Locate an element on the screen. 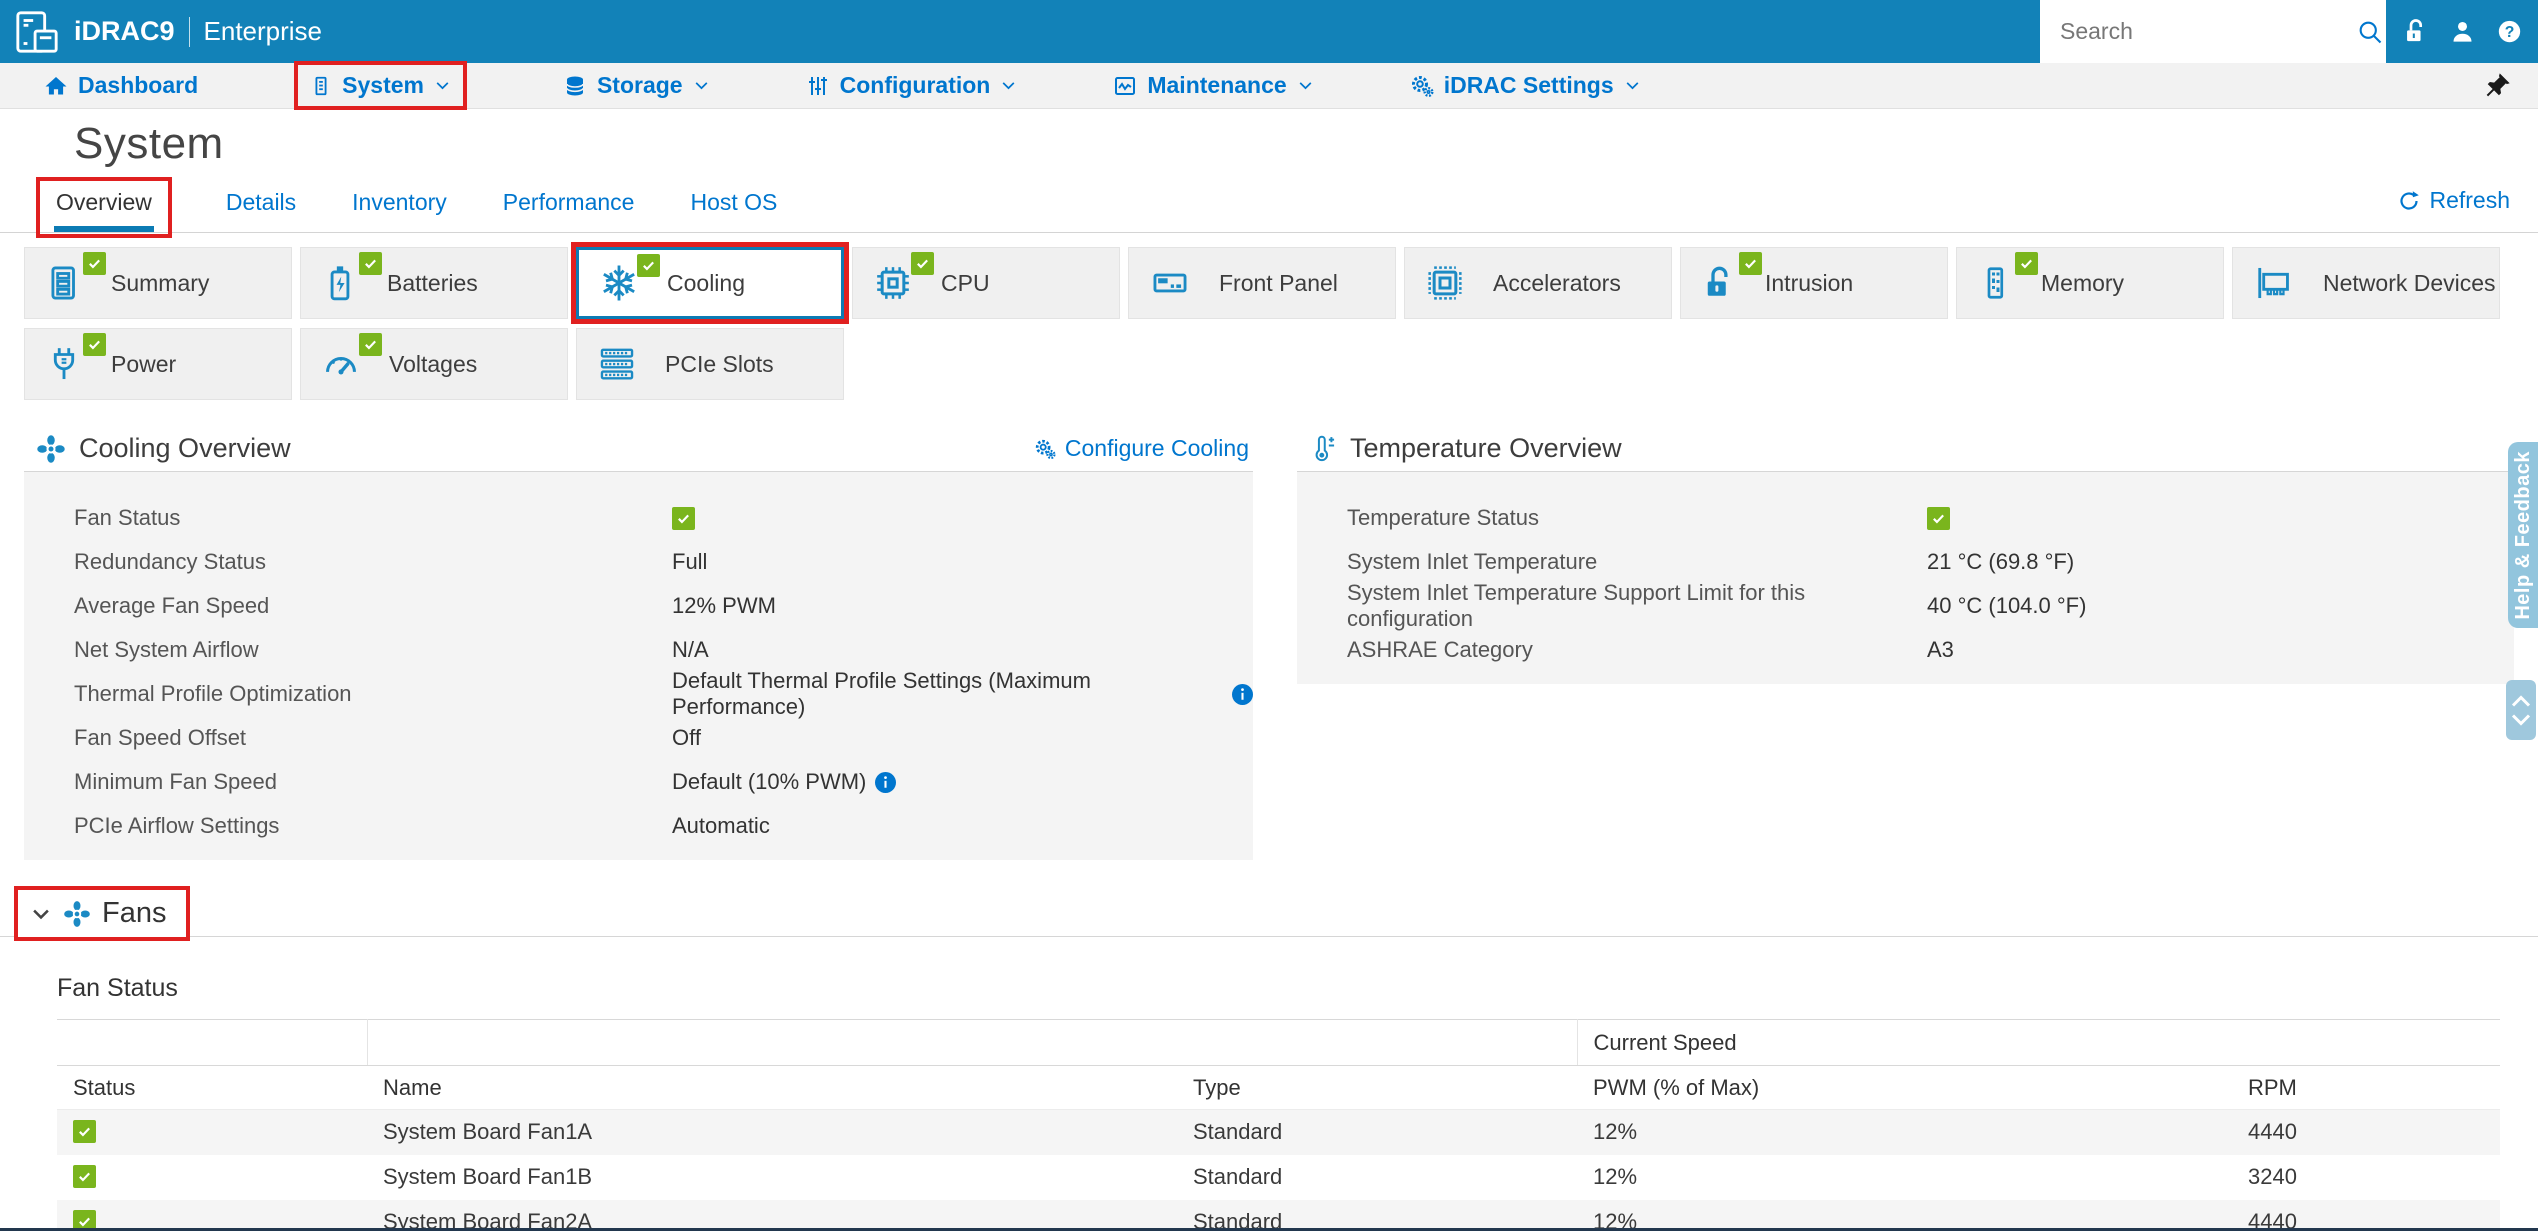 The height and width of the screenshot is (1231, 2538). search-box is located at coordinates (2213, 31).